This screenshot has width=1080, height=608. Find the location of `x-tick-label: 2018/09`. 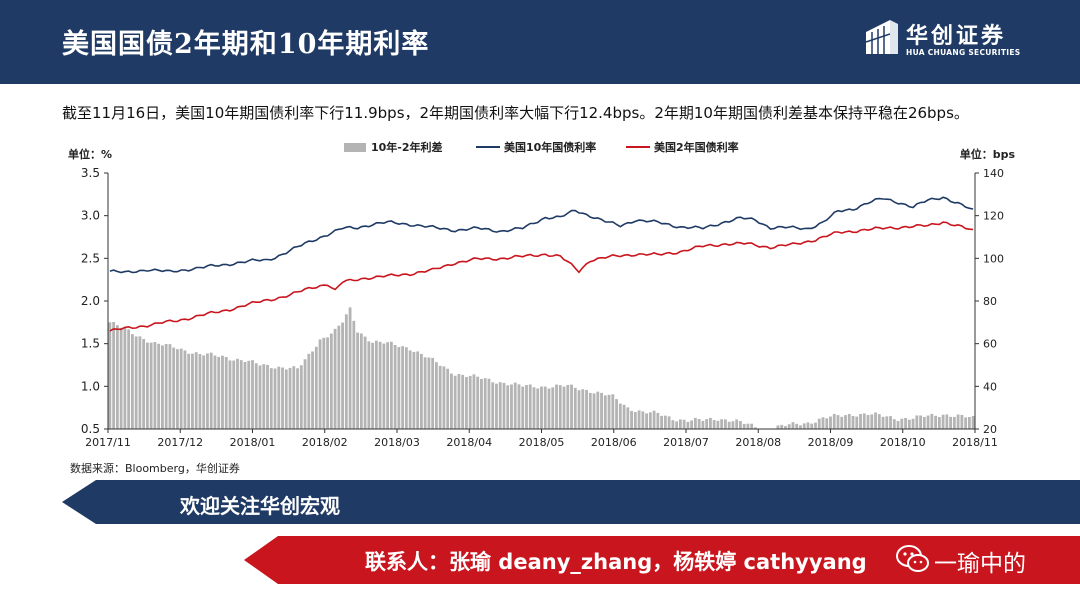

x-tick-label: 2018/09 is located at coordinates (831, 442).